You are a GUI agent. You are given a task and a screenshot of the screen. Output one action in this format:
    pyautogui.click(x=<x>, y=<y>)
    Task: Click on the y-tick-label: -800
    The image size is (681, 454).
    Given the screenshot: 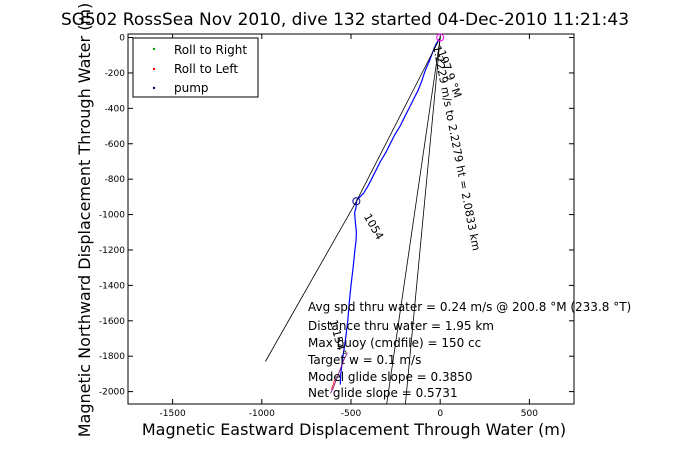 What is the action you would take?
    pyautogui.click(x=115, y=180)
    